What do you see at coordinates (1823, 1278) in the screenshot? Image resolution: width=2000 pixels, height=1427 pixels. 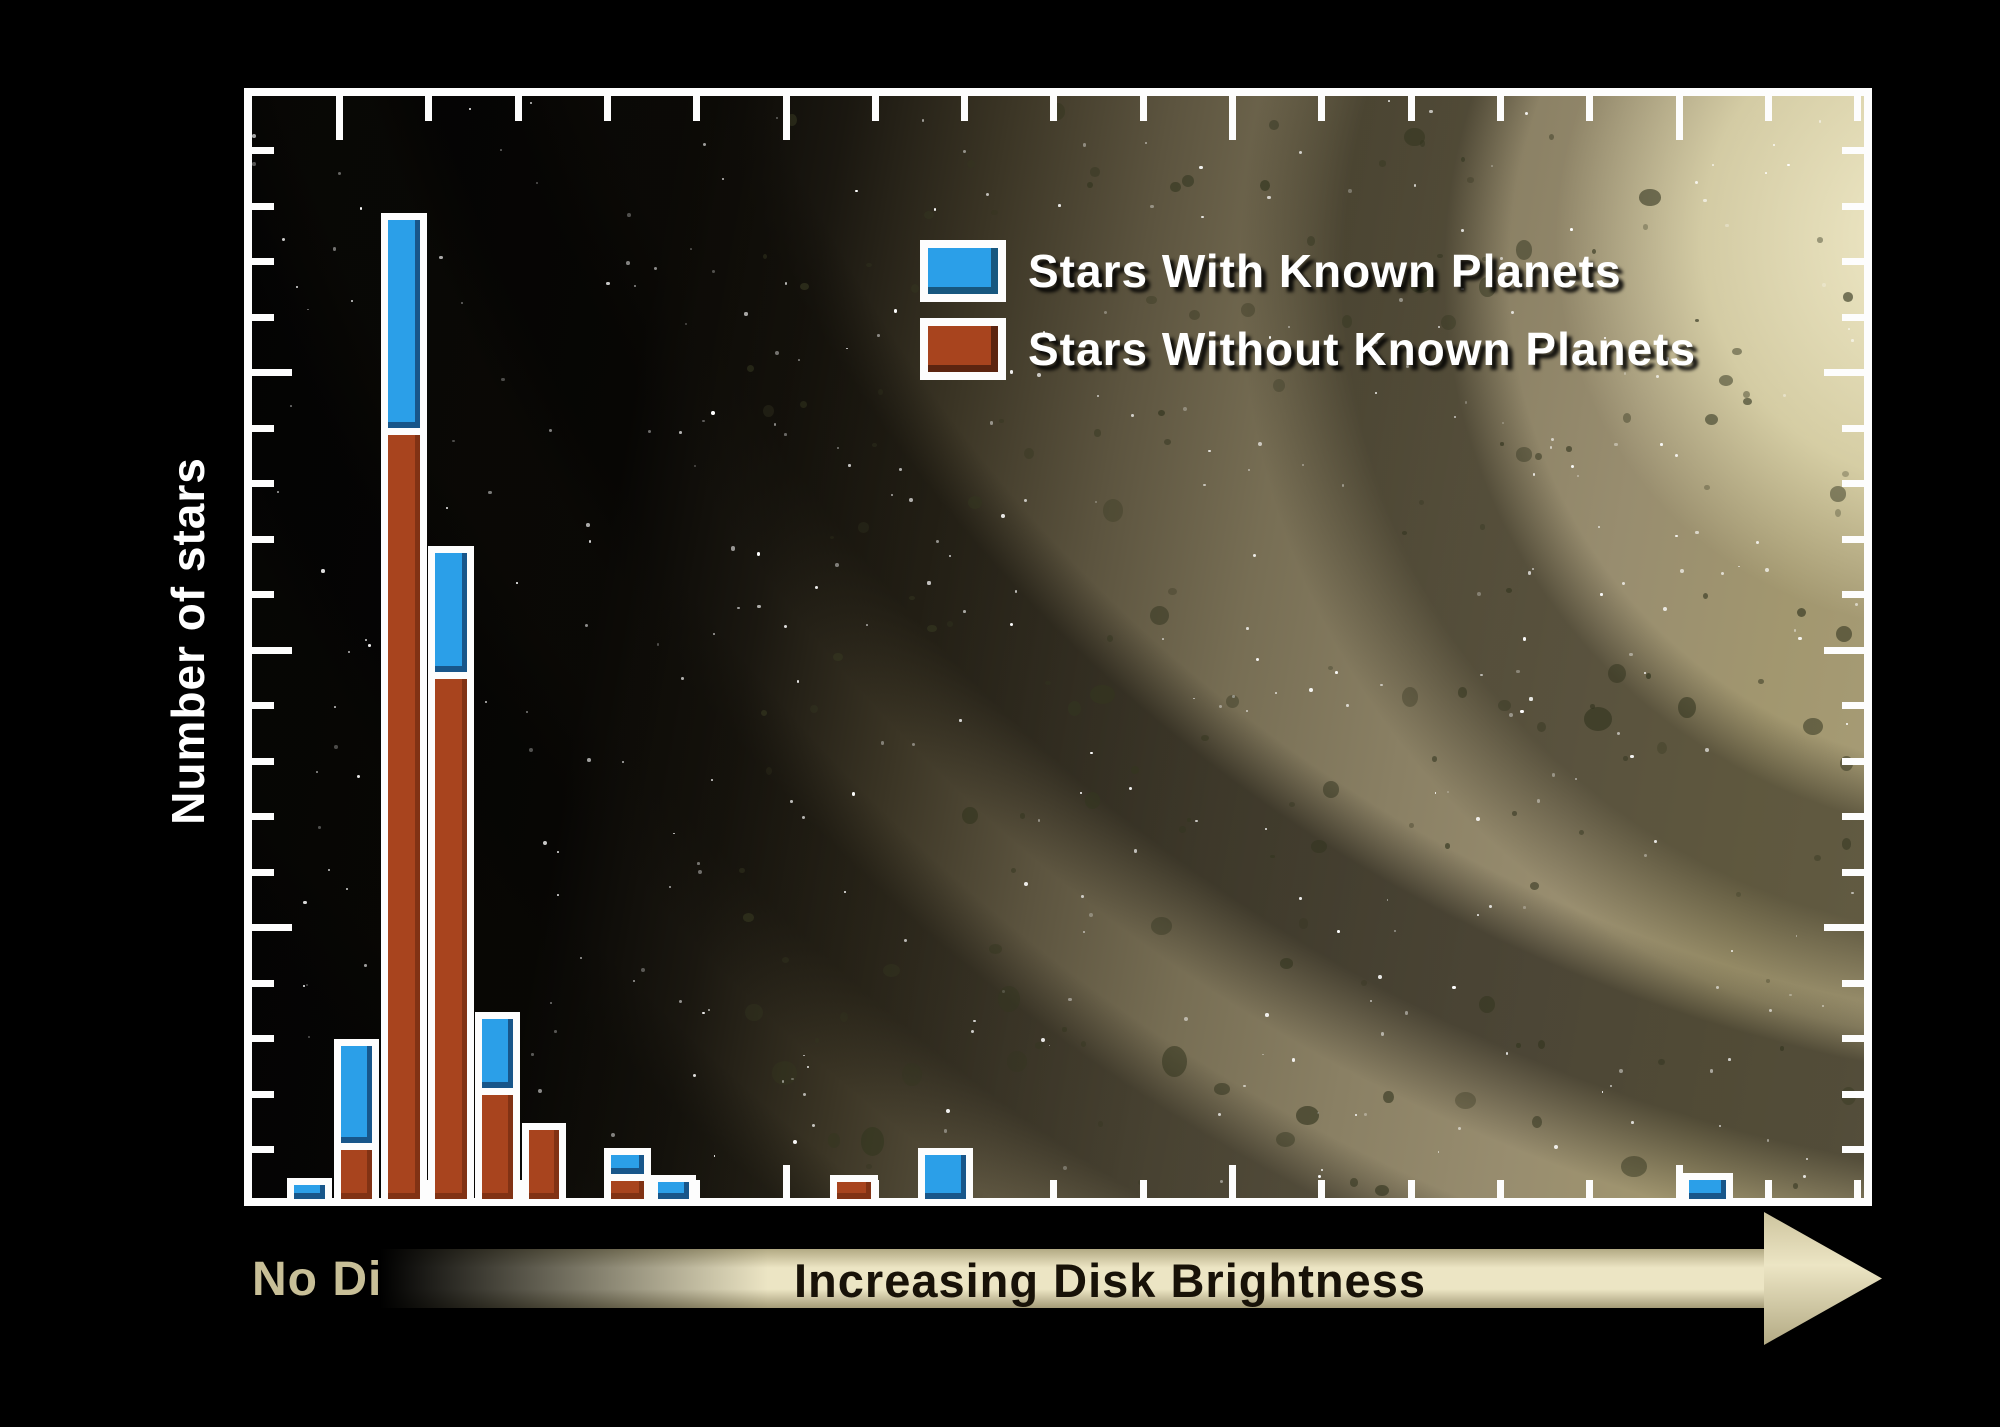 I see `brightness-arrow-head-icon` at bounding box center [1823, 1278].